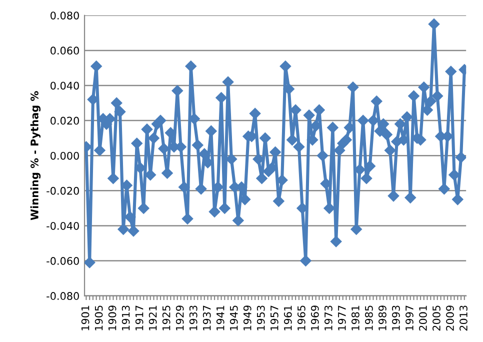  What do you see at coordinates (62, 296) in the screenshot?
I see `y-tick-label: -0.080` at bounding box center [62, 296].